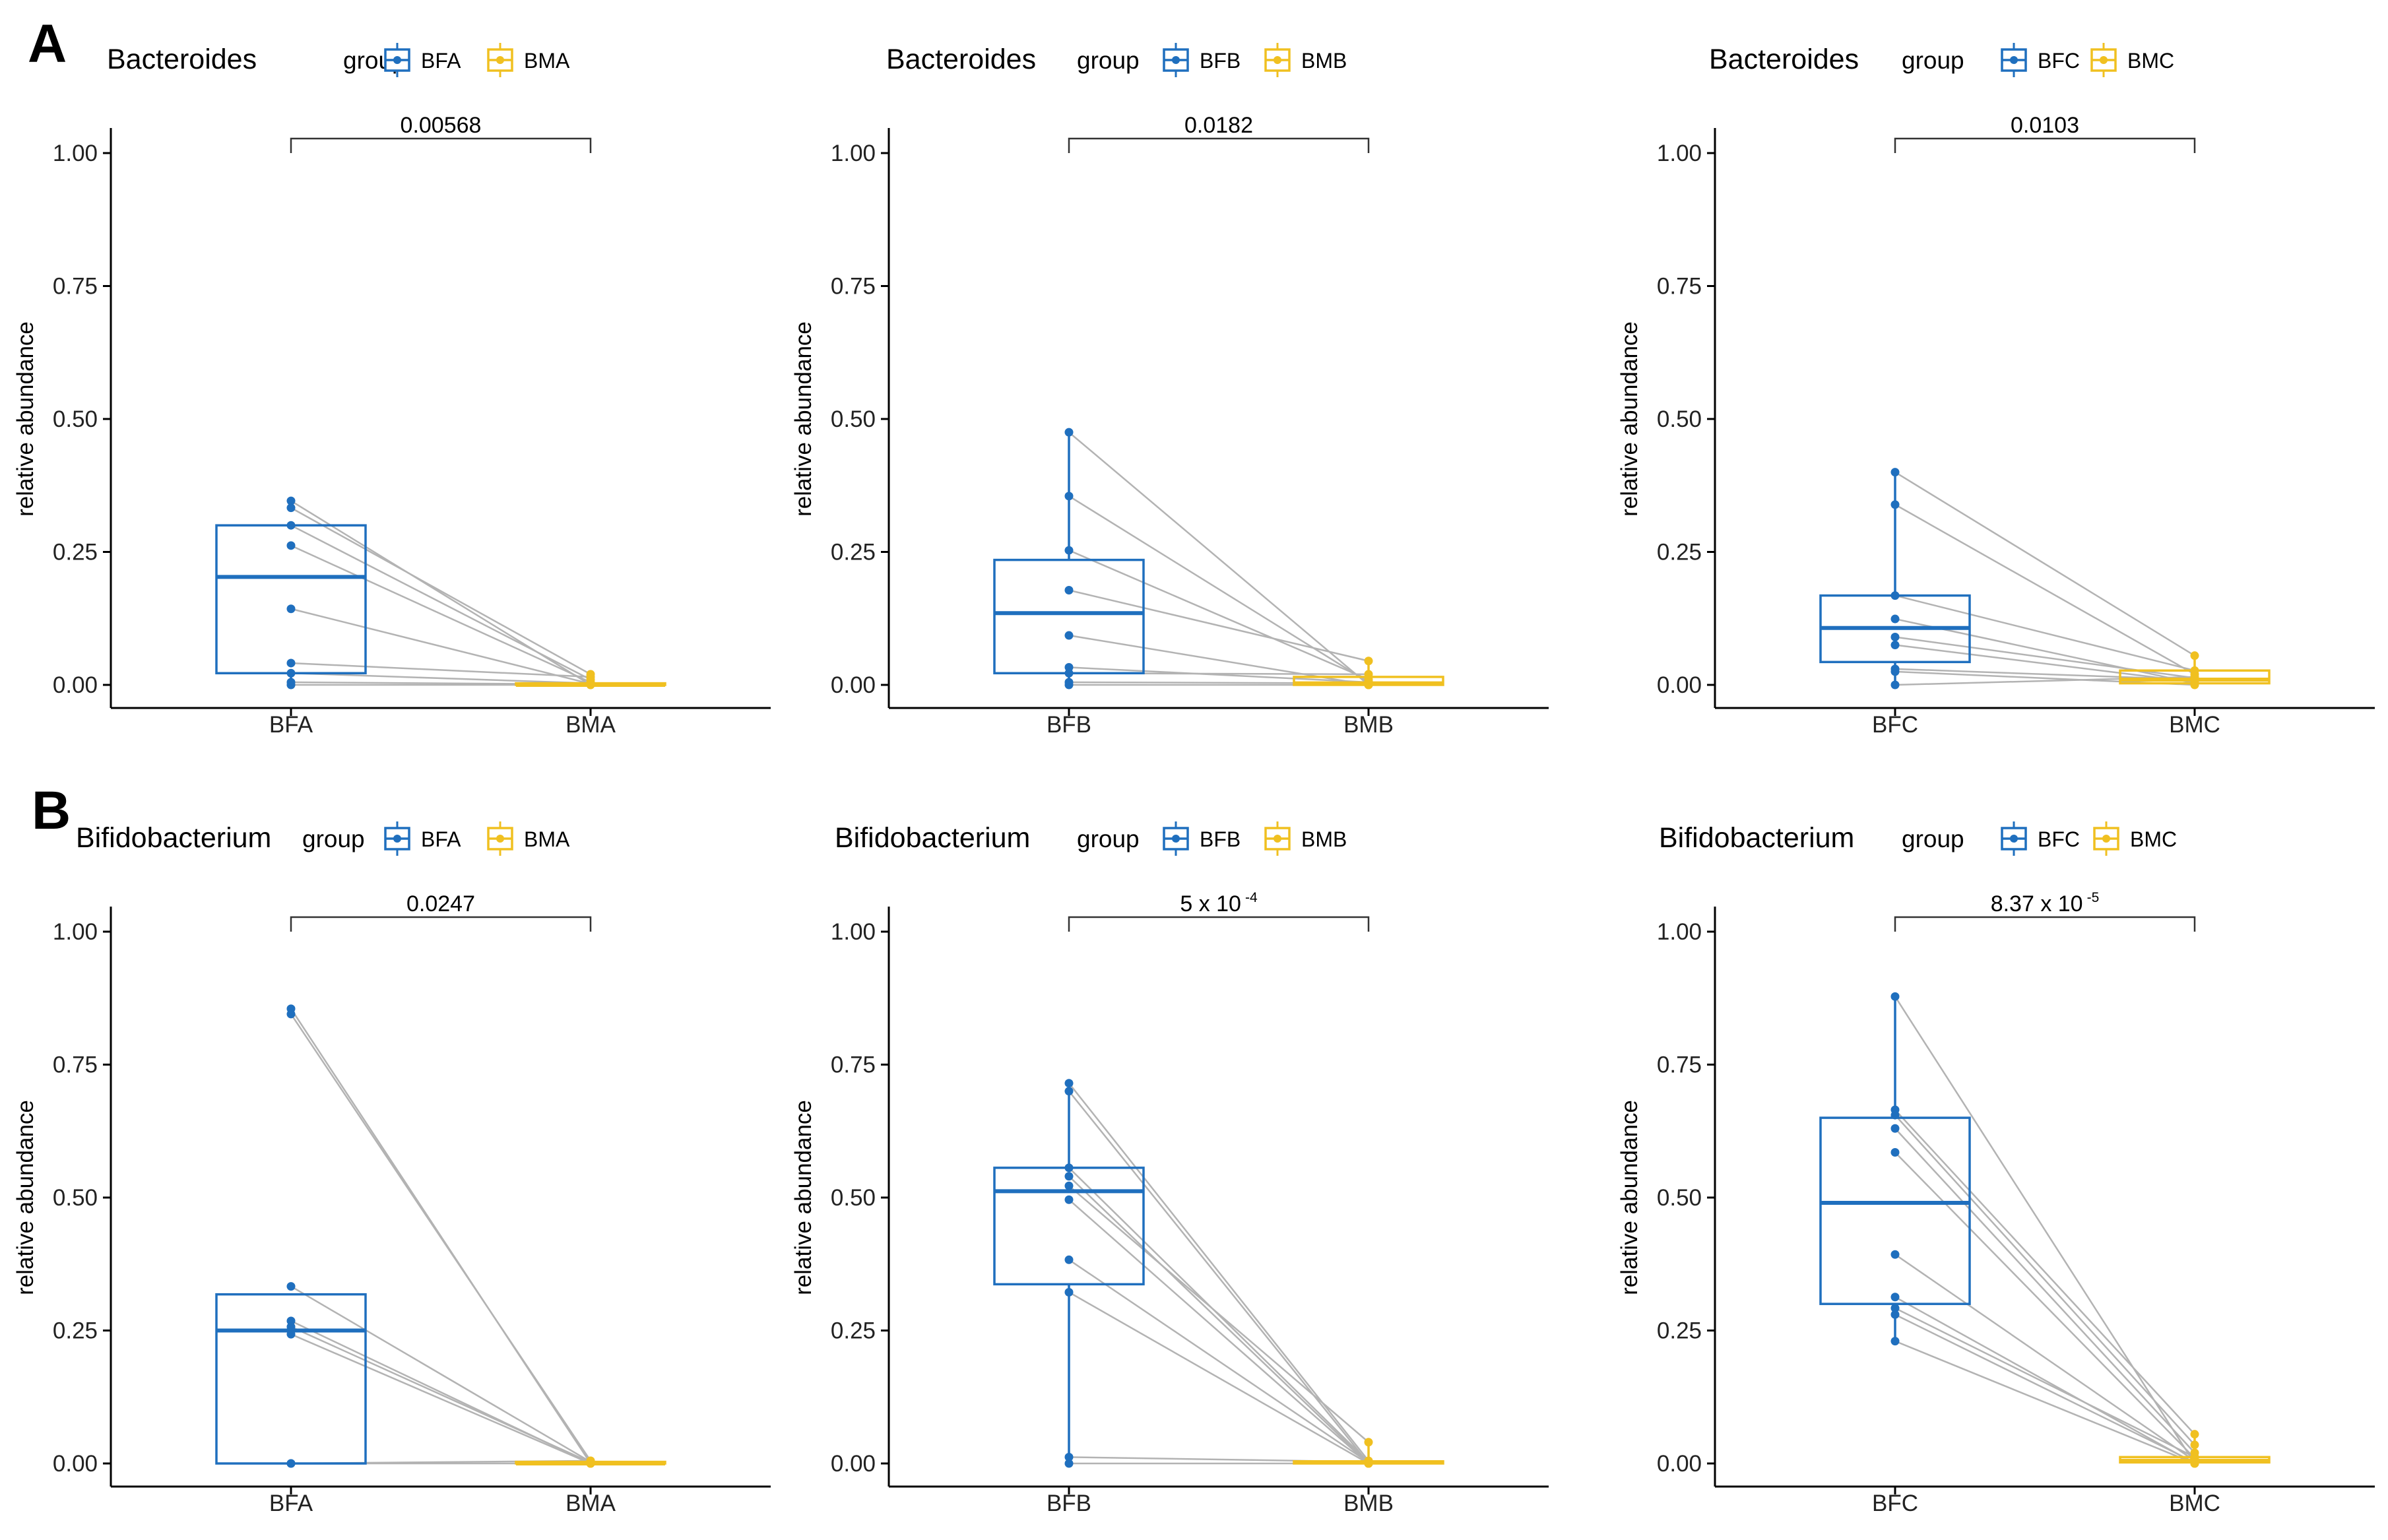 The image size is (2388, 1540). What do you see at coordinates (2045, 125) in the screenshot?
I see `p-value-label: 0.0103` at bounding box center [2045, 125].